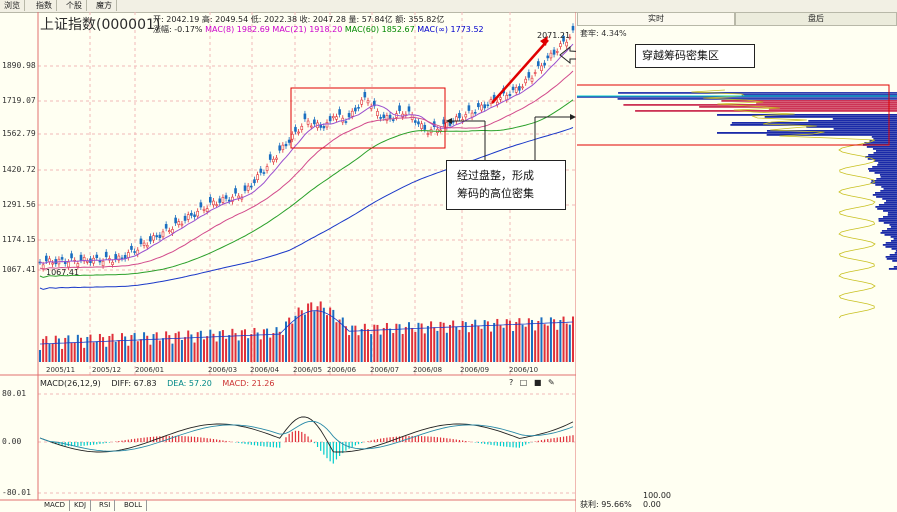 The image size is (897, 512). Describe the element at coordinates (695, 56) in the screenshot. I see `breakout-callout: 穿越筹码密集区` at that location.